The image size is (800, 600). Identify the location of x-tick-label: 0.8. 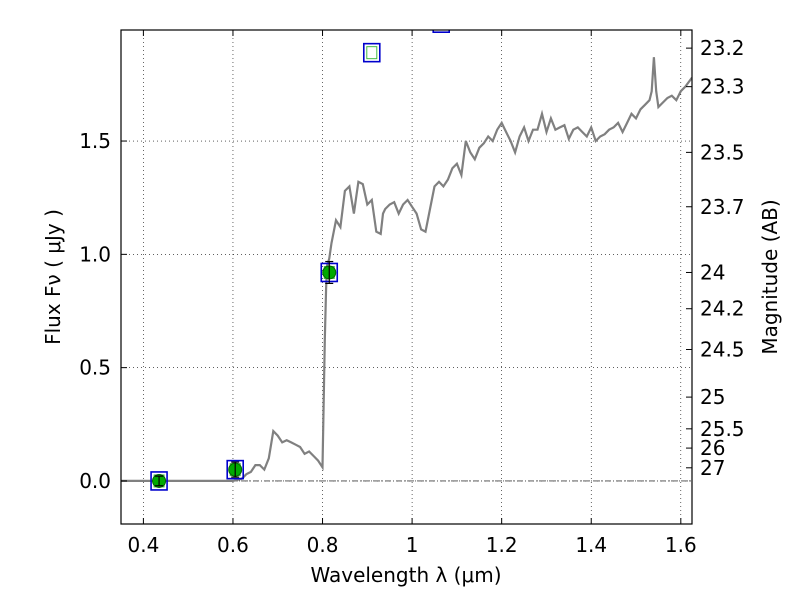
(323, 545).